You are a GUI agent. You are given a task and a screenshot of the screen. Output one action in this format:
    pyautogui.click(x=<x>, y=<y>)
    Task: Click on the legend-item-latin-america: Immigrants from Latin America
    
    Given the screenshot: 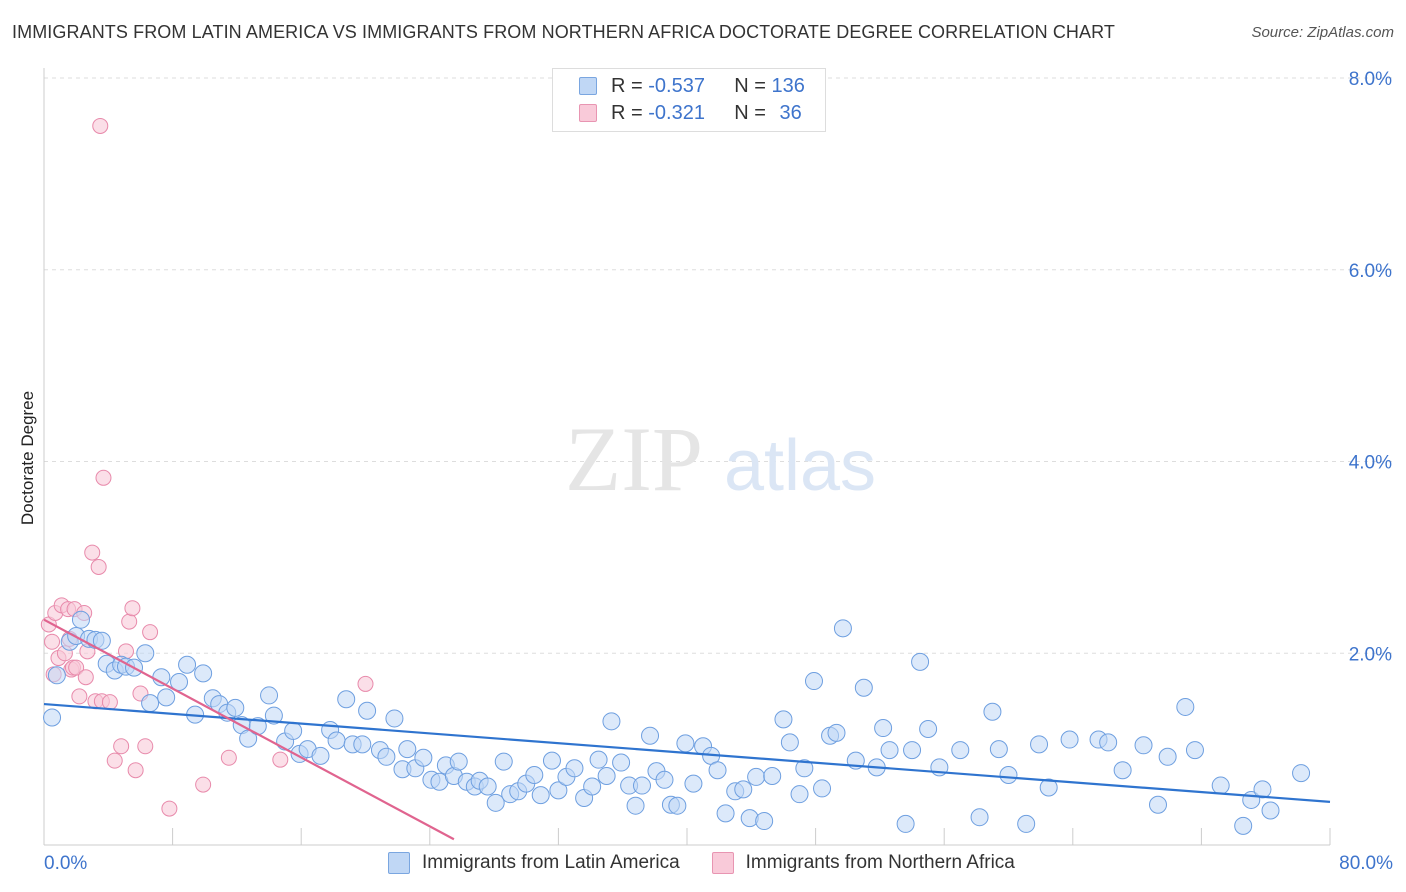 What is the action you would take?
    pyautogui.click(x=534, y=863)
    